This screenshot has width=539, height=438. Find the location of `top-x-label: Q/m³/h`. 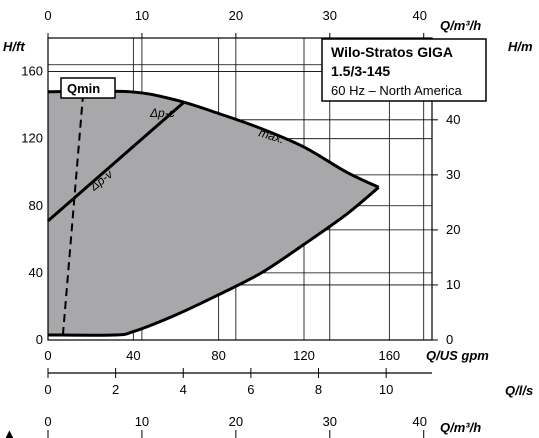

top-x-label: Q/m³/h is located at coordinates (460, 25).